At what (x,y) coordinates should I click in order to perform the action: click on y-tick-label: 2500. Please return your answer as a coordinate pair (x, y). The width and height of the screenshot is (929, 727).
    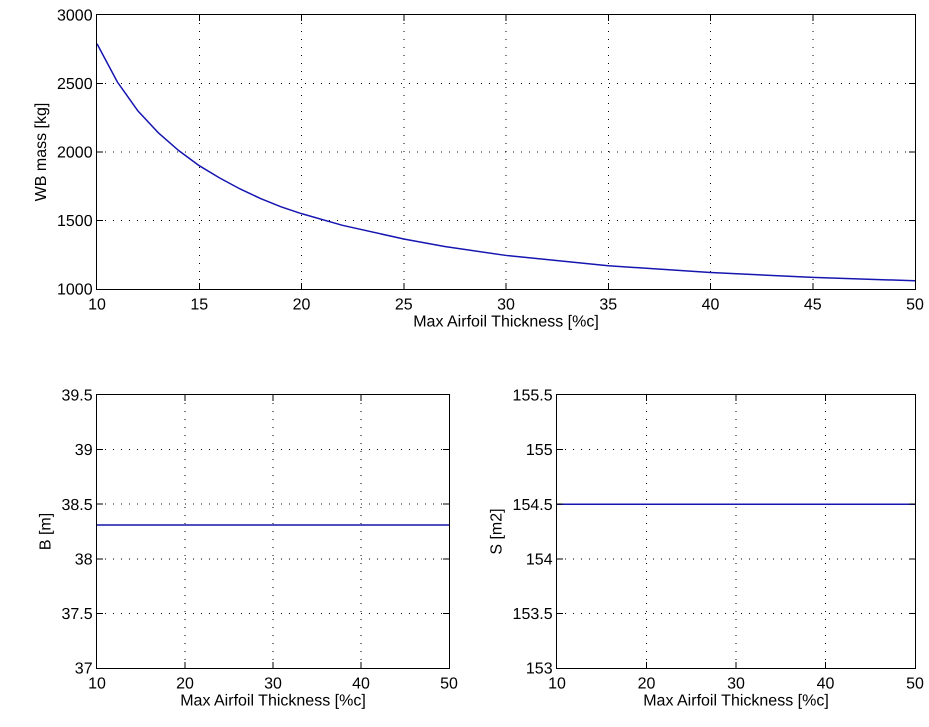
    Looking at the image, I should click on (75, 85).